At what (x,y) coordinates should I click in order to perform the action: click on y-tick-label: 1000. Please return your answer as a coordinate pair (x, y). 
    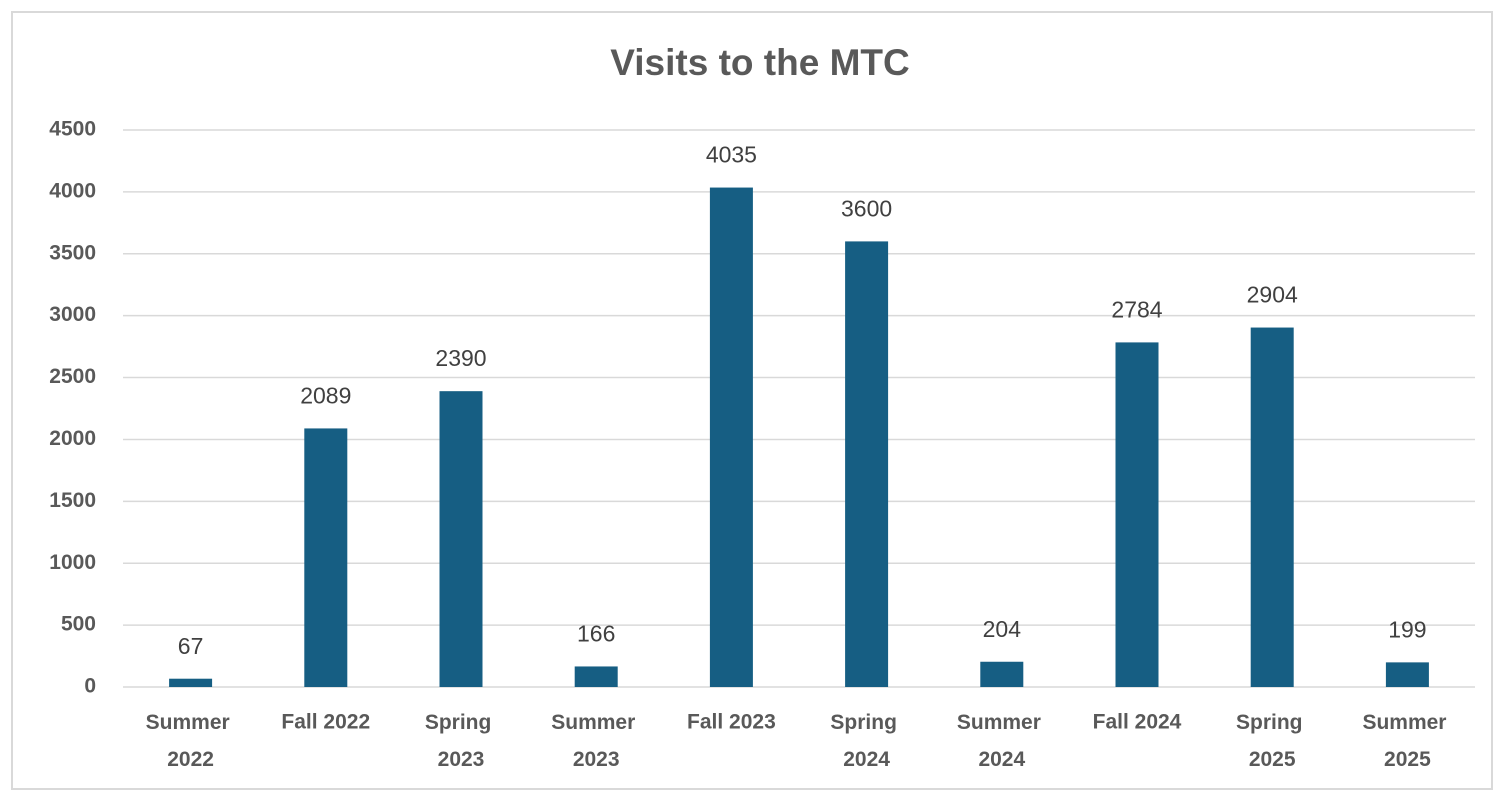
    Looking at the image, I should click on (72, 562).